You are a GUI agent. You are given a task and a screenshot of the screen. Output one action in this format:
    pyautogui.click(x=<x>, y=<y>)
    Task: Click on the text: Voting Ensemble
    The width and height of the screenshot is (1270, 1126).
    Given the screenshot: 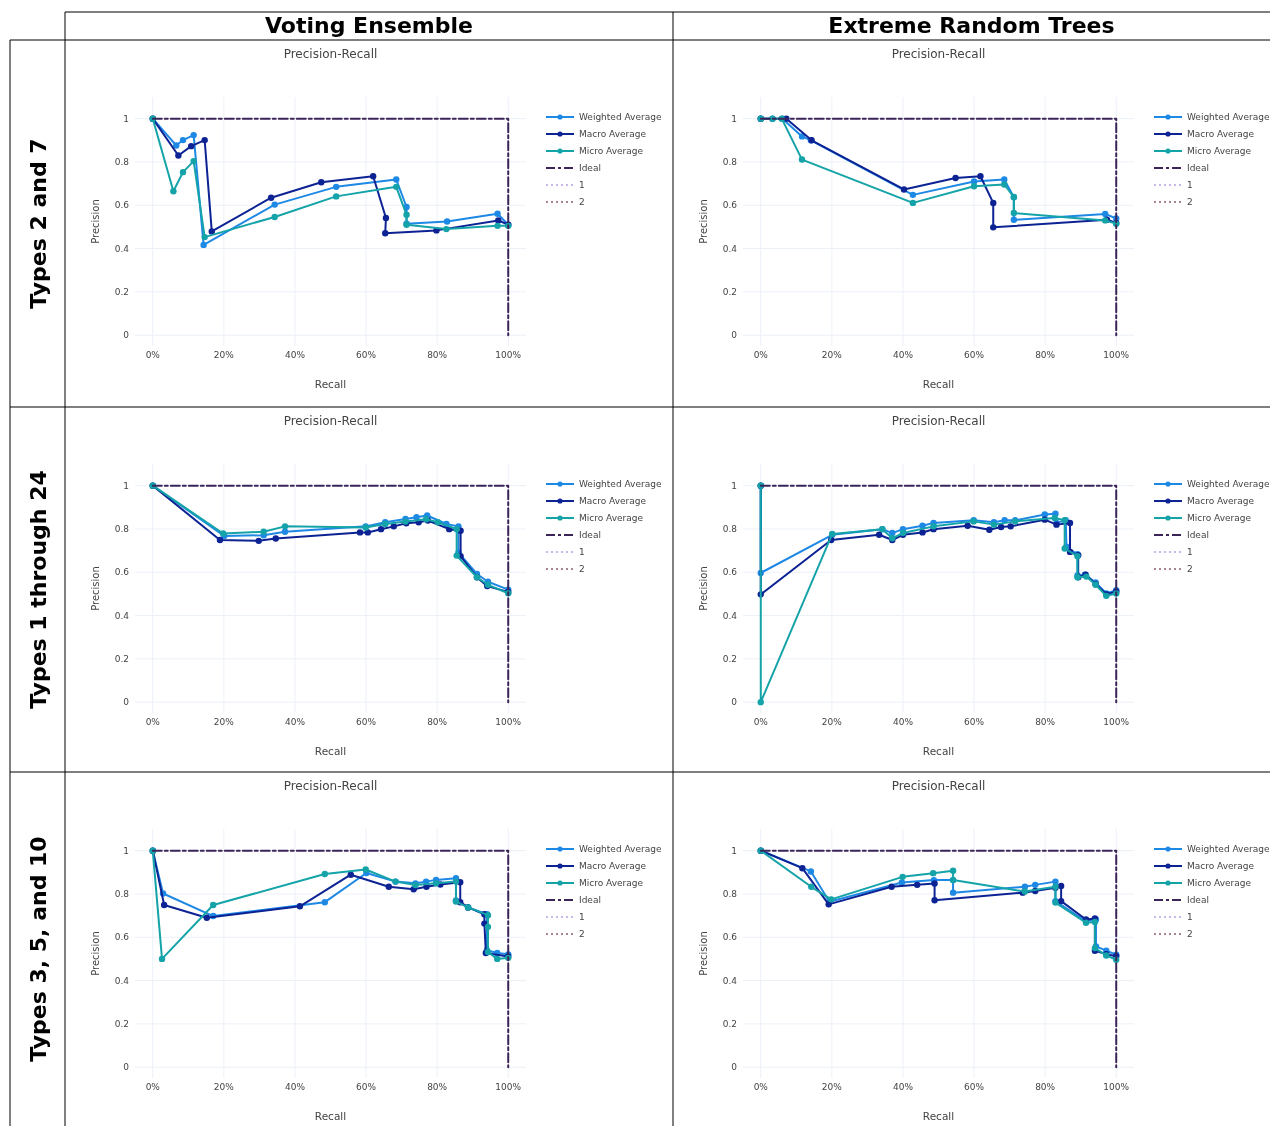 What is the action you would take?
    pyautogui.click(x=369, y=25)
    